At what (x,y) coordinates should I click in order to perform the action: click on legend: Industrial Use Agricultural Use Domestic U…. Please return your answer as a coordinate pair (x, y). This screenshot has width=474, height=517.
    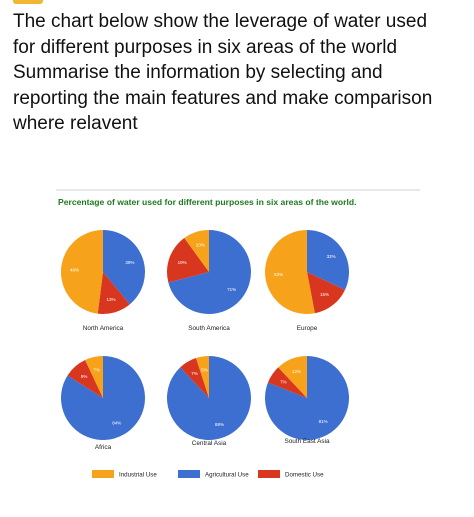
    Looking at the image, I should click on (208, 474).